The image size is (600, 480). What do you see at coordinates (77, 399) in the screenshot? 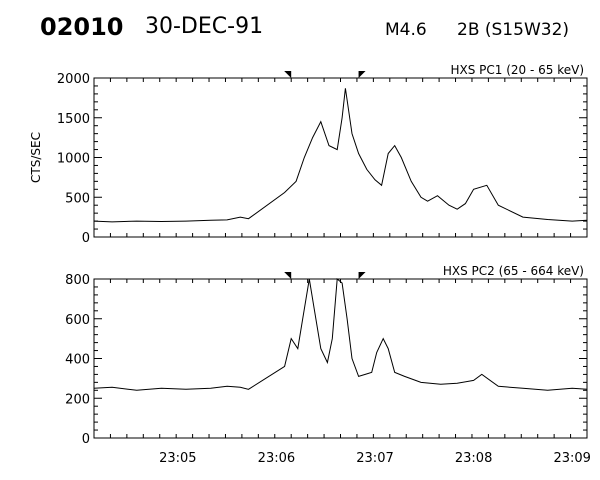
I see `y-tick-label: 200` at bounding box center [77, 399].